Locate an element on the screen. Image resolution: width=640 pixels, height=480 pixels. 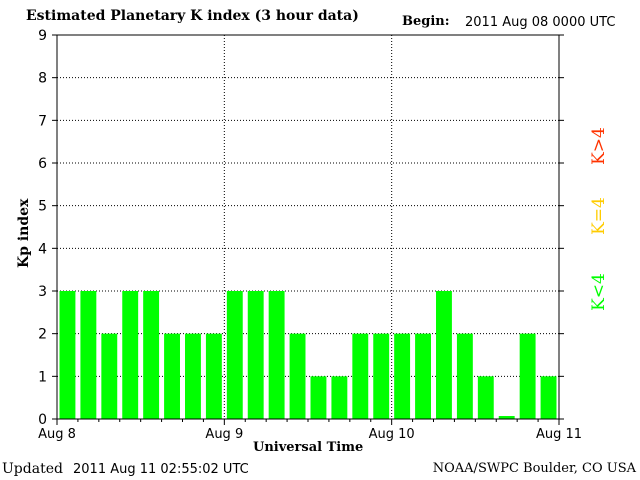
y-tick-label: 5 is located at coordinates (42, 207).